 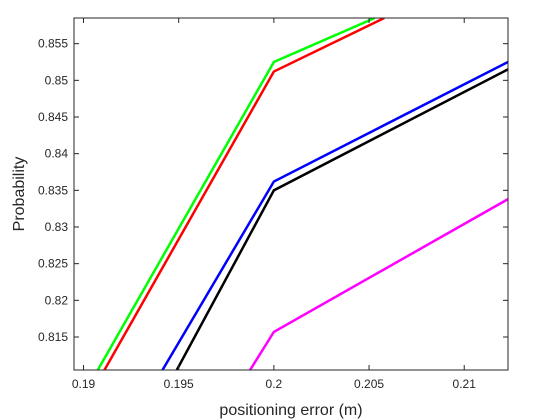 What do you see at coordinates (179, 384) in the screenshot?
I see `x-tick-label: 0.195` at bounding box center [179, 384].